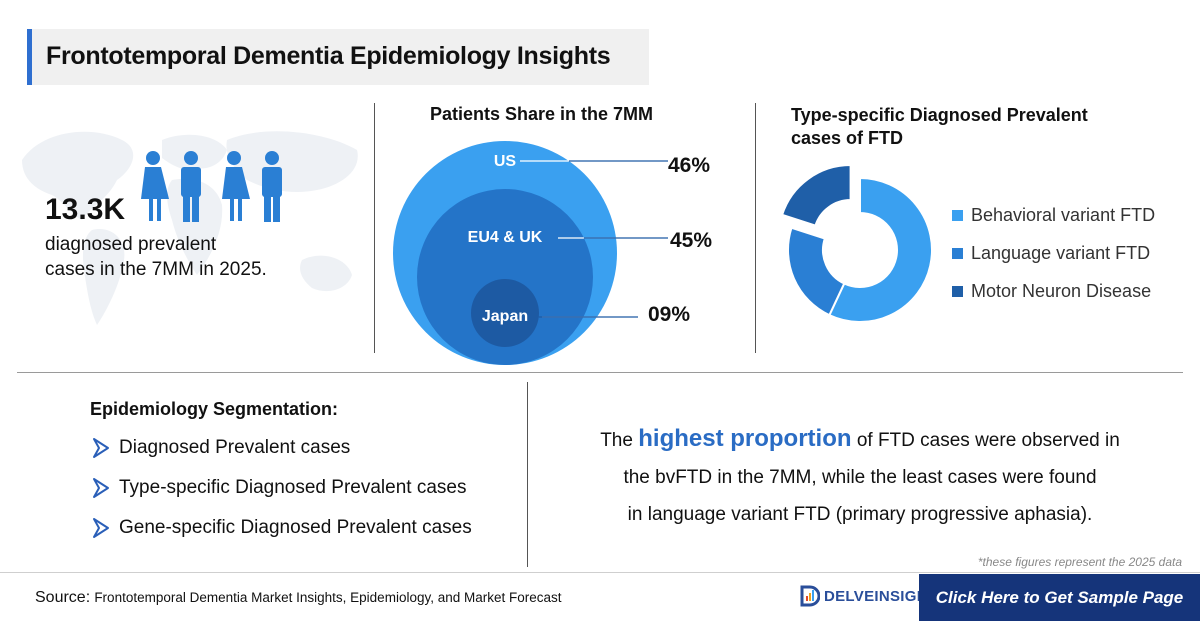 The image size is (1200, 621). What do you see at coordinates (542, 114) in the screenshot?
I see `patients-share-title: Patients Share in the 7MM` at bounding box center [542, 114].